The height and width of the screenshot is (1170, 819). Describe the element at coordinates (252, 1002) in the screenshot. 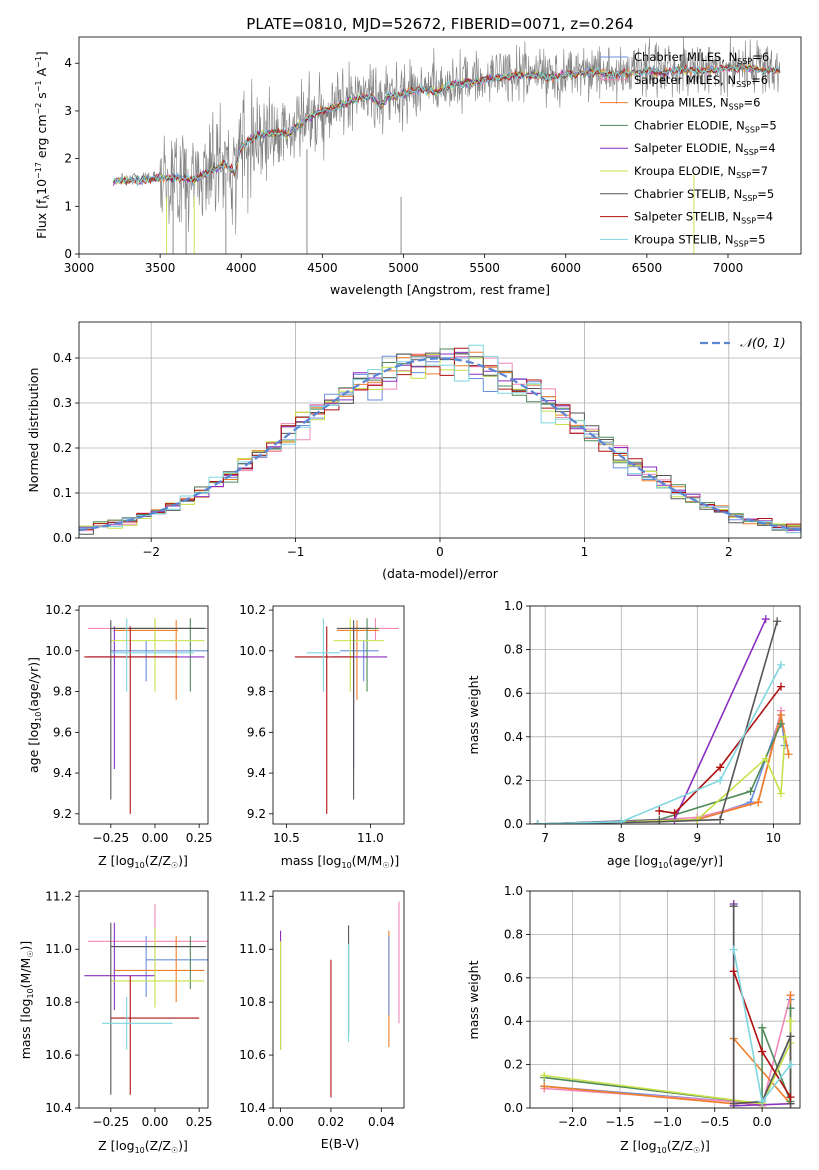

I see `mass_vs_EBV-ytick-label: 10.8` at that location.